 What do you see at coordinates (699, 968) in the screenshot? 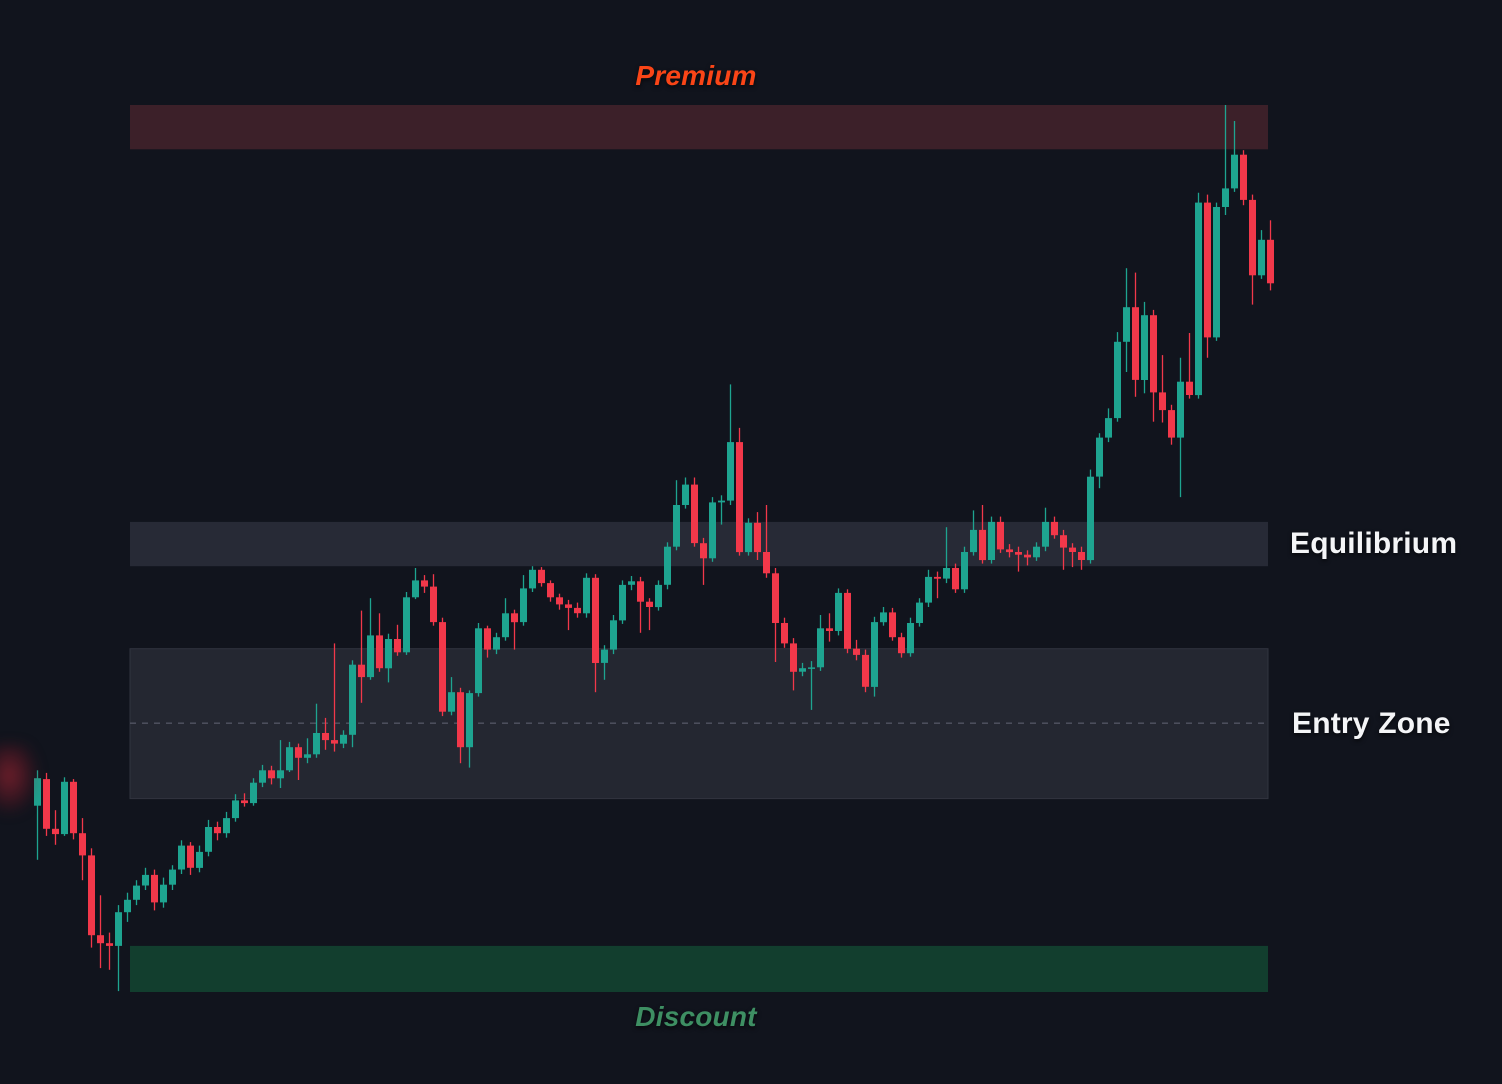
I see `zone-discount-band` at bounding box center [699, 968].